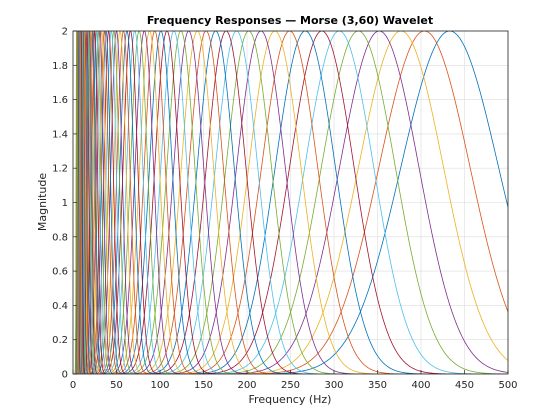 This screenshot has width=560, height=420. I want to click on x-tick-label: 400, so click(420, 385).